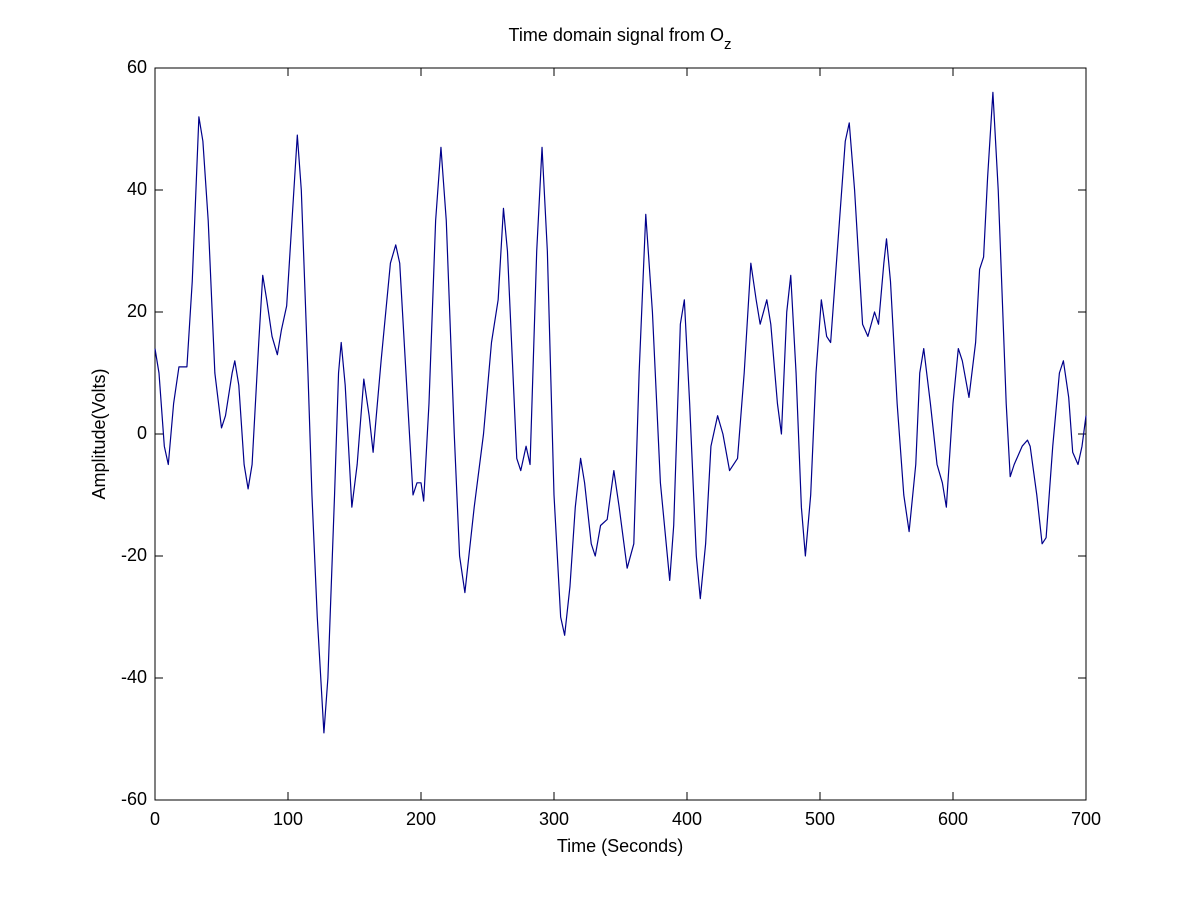 The width and height of the screenshot is (1200, 900). What do you see at coordinates (620, 846) in the screenshot?
I see `x-axis-label: Time (Seconds)` at bounding box center [620, 846].